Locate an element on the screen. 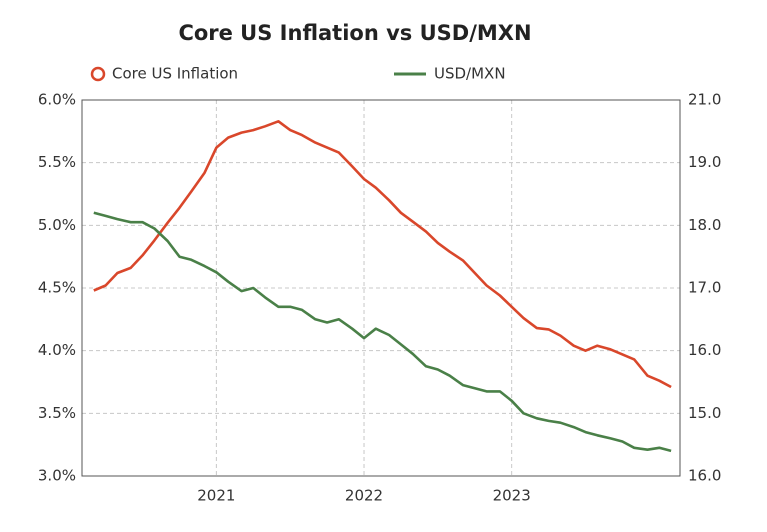 The image size is (767, 532). x-tick-label: 2022 is located at coordinates (364, 496).